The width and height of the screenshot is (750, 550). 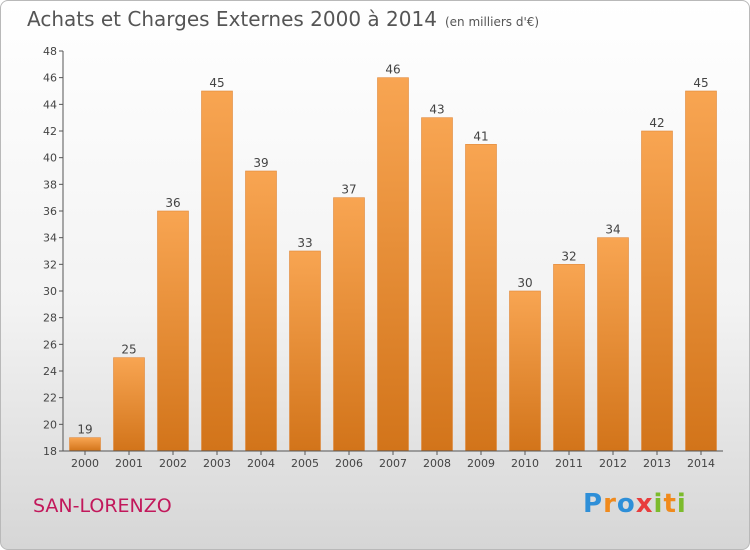 I want to click on y-tick-label: 36, so click(x=50, y=211).